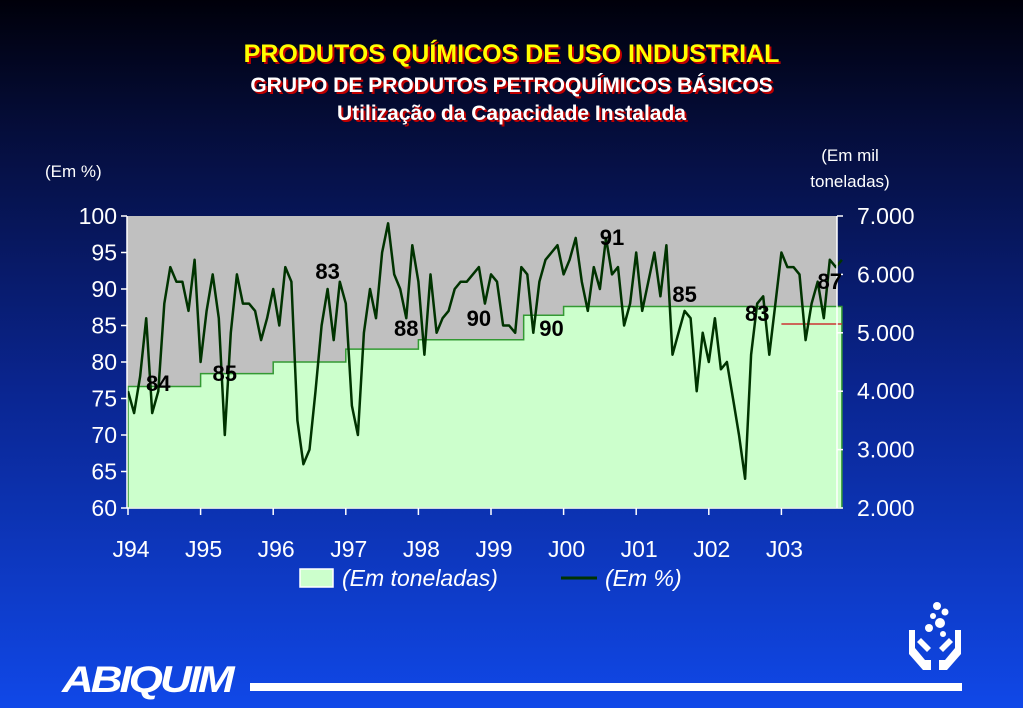  What do you see at coordinates (98, 216) in the screenshot?
I see `y-left-tick-label: 100` at bounding box center [98, 216].